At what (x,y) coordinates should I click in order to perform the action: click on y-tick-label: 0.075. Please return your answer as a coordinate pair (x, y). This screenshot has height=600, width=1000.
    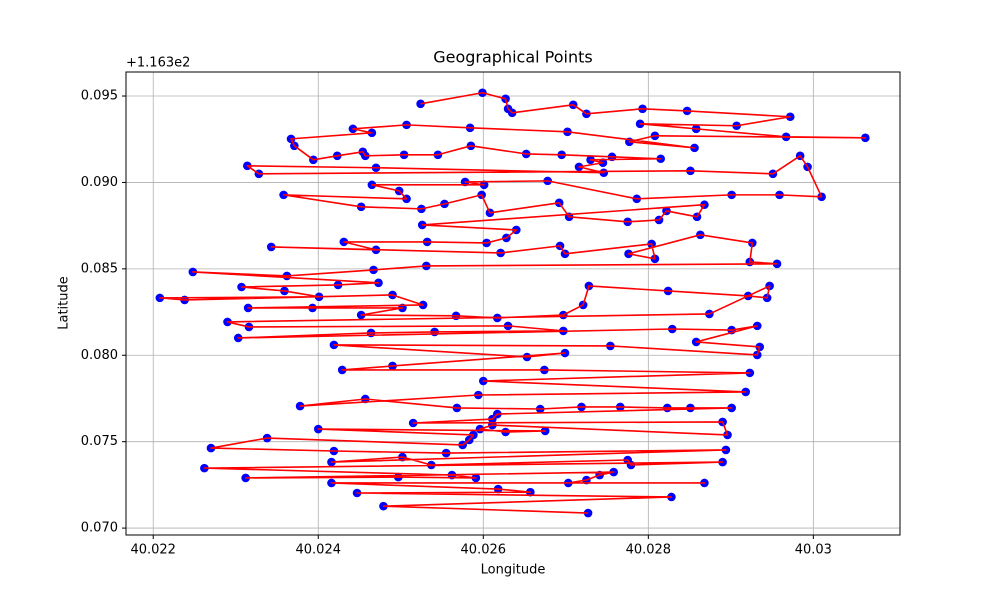
    Looking at the image, I should click on (99, 441).